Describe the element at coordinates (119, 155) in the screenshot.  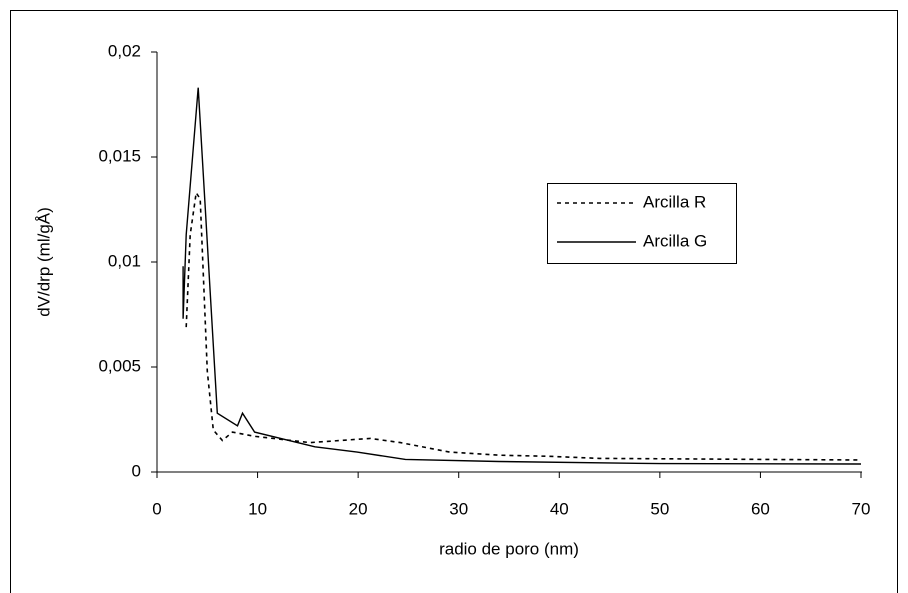
I see `y-tick-label: 0,015` at that location.